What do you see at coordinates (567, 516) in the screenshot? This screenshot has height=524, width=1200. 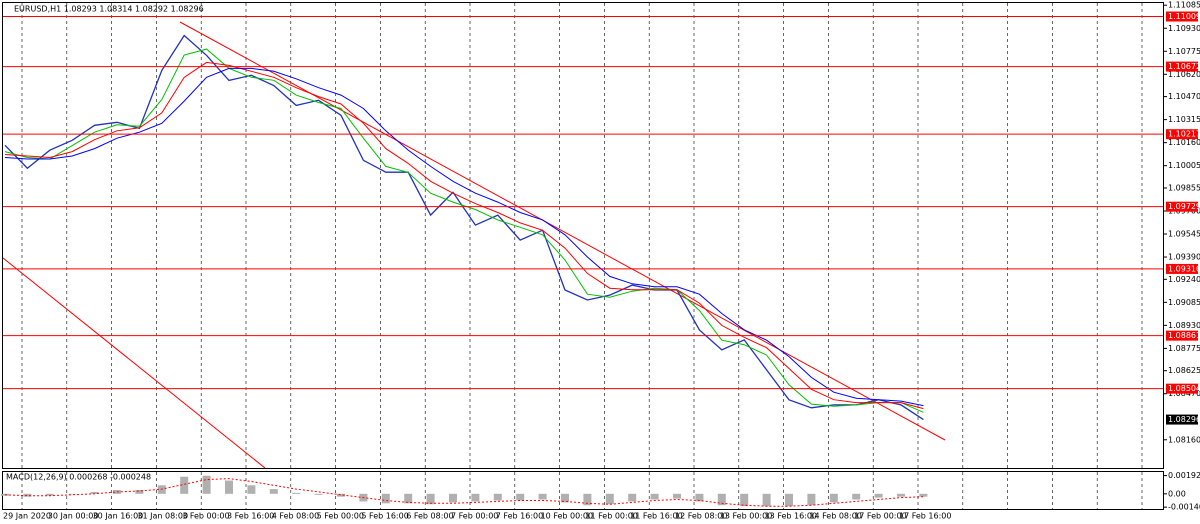 I see `x-tick-label: 10 Feb 00:00` at bounding box center [567, 516].